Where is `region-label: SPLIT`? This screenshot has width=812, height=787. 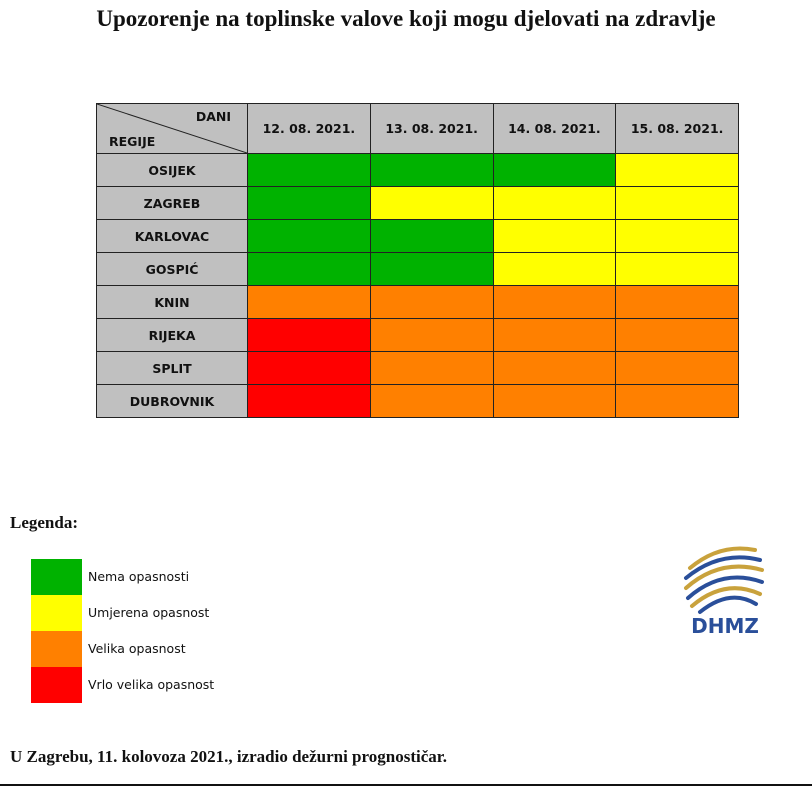
region-label: SPLIT is located at coordinates (172, 368).